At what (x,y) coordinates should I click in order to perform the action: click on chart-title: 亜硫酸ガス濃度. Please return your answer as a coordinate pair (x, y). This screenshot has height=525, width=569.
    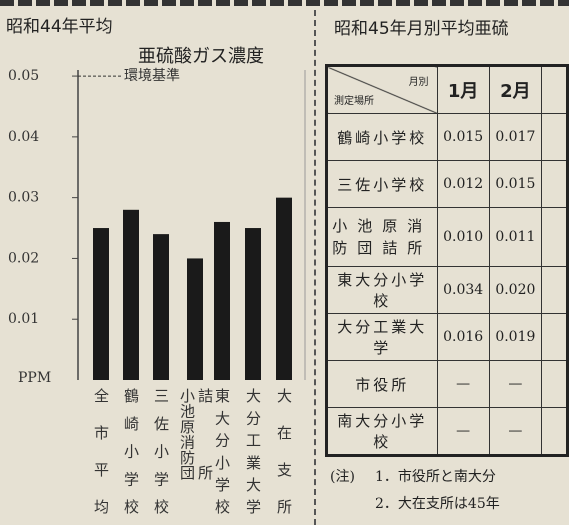
    Looking at the image, I should click on (201, 56).